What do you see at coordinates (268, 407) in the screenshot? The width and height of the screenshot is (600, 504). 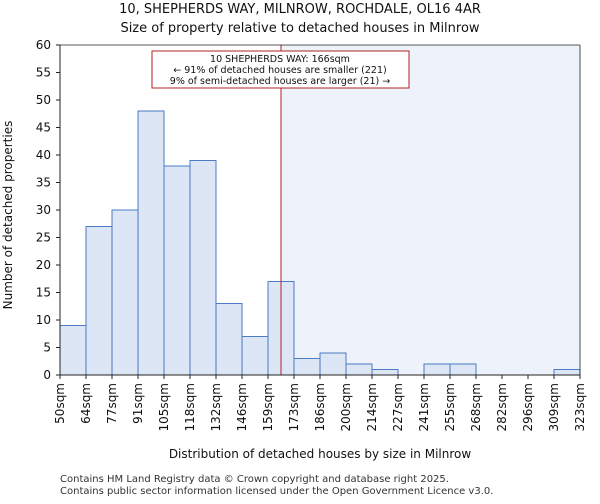 I see `x-tick-label: 159sqm` at bounding box center [268, 407].